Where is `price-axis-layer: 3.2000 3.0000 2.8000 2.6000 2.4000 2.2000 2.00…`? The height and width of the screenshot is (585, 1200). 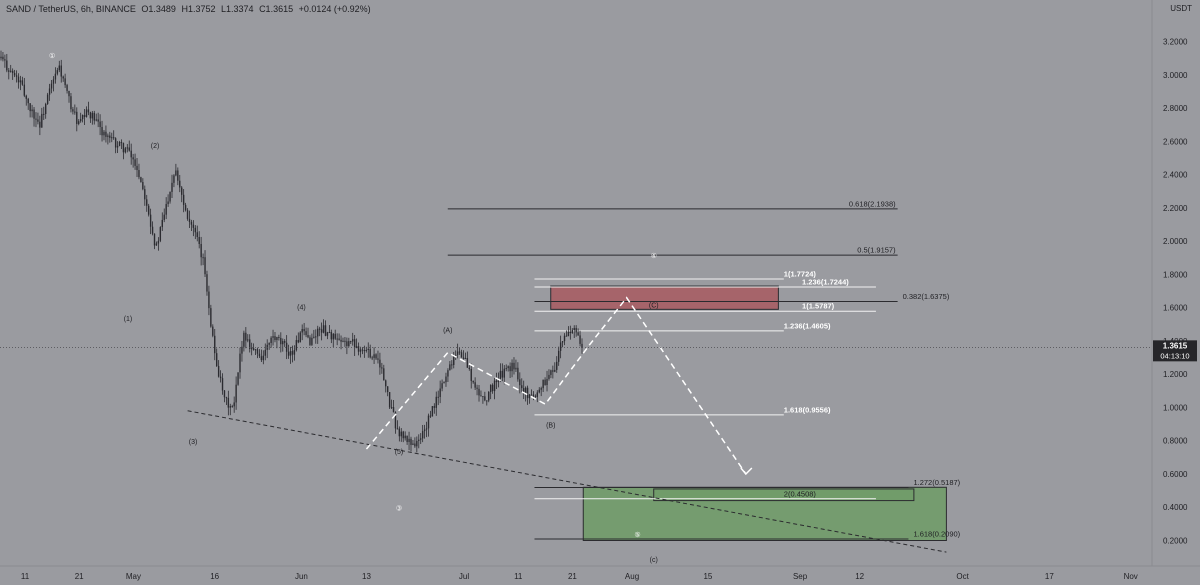
price-axis-layer: 3.2000 3.0000 2.8000 2.6000 2.4000 2.2000 2.00… is located at coordinates (1175, 292).